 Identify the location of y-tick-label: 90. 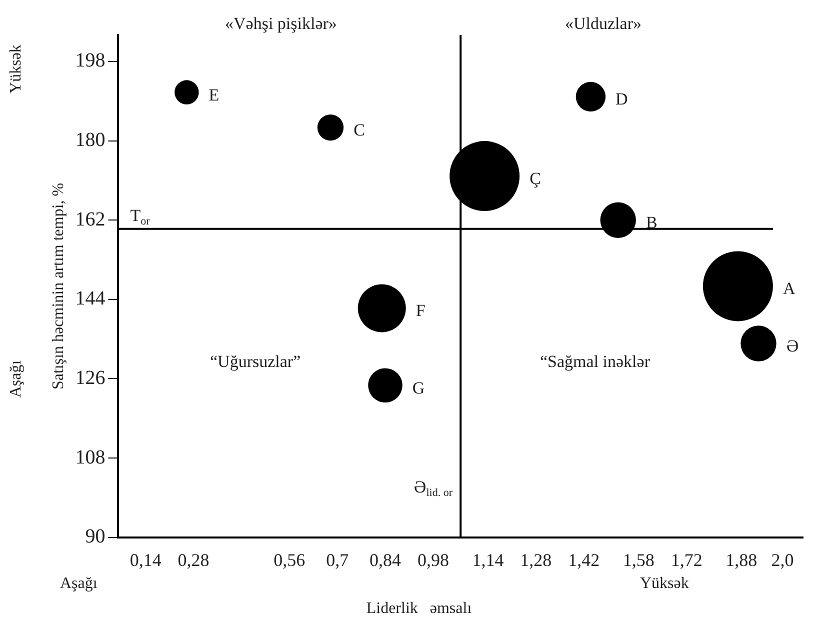
(95, 537).